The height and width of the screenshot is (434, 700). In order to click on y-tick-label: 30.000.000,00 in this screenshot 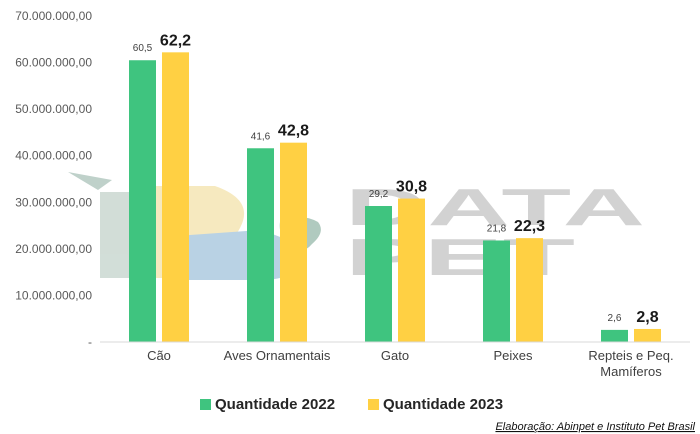, I will do `click(53, 202)`.